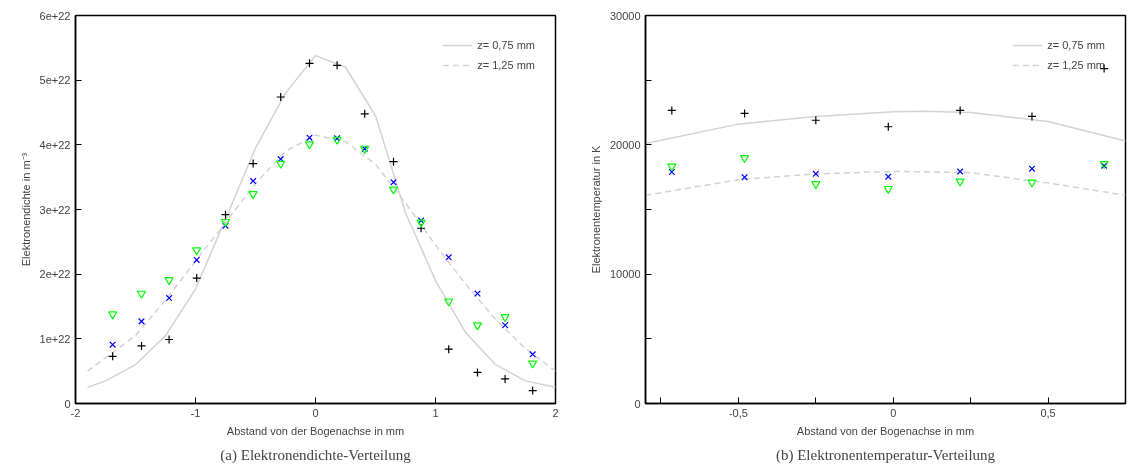 The image size is (1140, 467). Describe the element at coordinates (595, 209) in the screenshot. I see `y-axis-title: Elektronentemperatur in K` at that location.